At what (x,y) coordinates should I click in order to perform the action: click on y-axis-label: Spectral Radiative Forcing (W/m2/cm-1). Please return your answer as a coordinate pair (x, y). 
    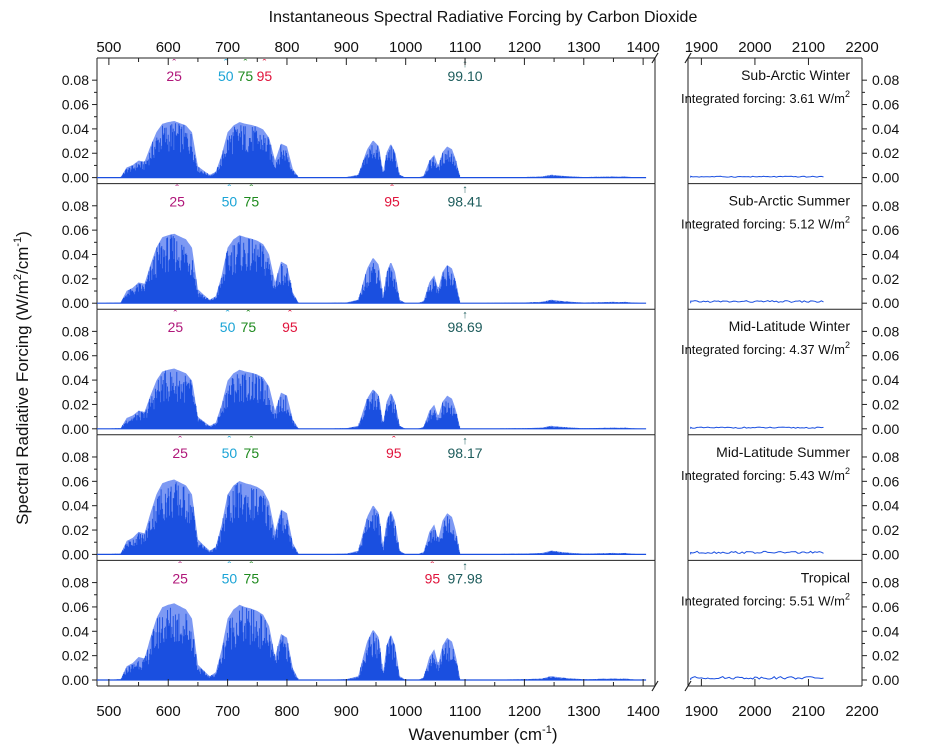
    Looking at the image, I should click on (22, 378).